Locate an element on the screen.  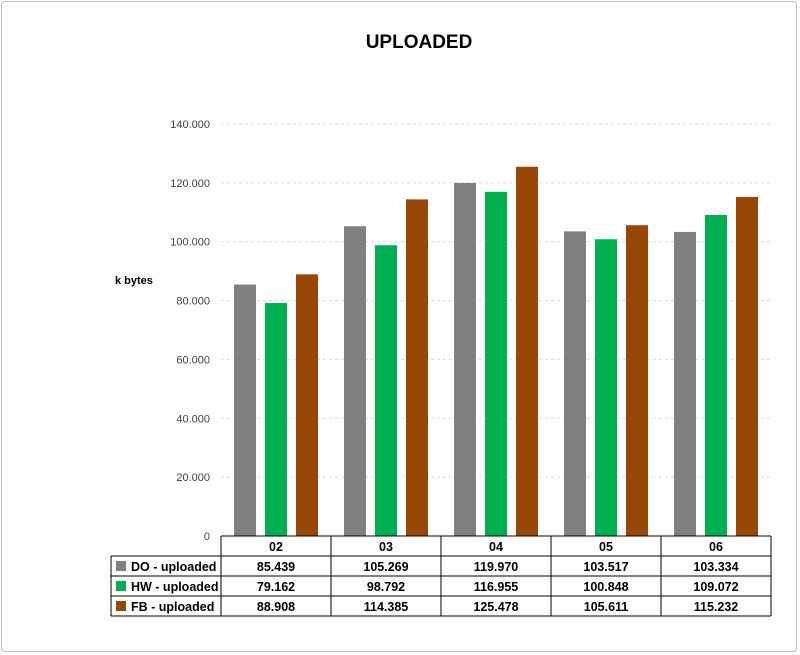
data-label: 88.908 is located at coordinates (276, 607).